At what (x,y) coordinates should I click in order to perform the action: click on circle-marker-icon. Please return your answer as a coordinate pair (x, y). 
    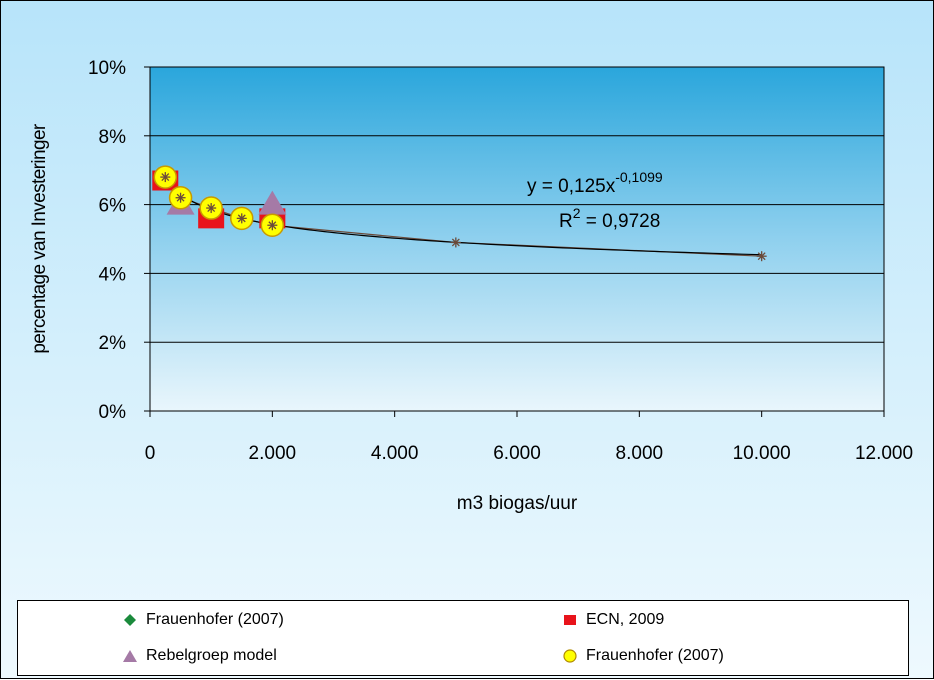
    Looking at the image, I should click on (570, 656).